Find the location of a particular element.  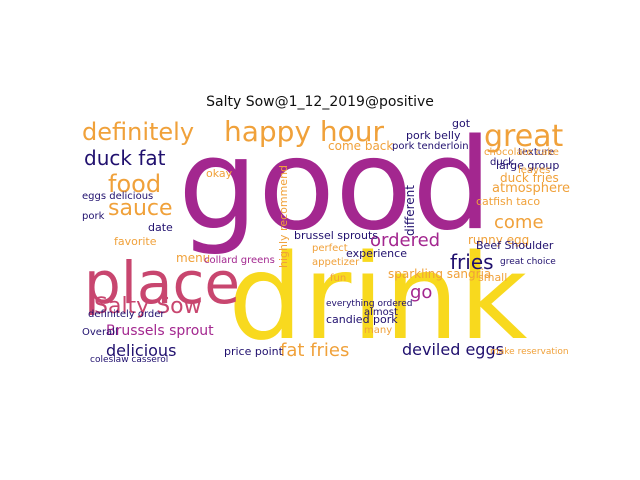

word-duck-fat: duck fat is located at coordinates (125, 158).